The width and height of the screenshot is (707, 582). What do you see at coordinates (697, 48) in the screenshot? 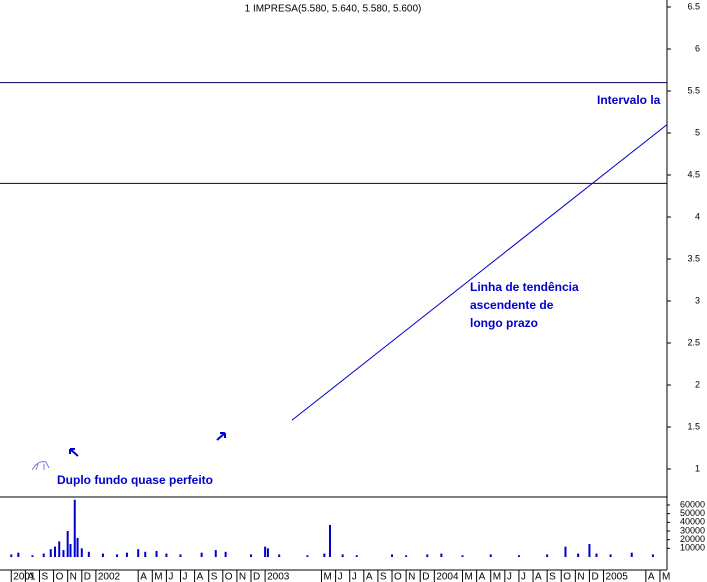
I see `y-tick-label: 6` at bounding box center [697, 48].